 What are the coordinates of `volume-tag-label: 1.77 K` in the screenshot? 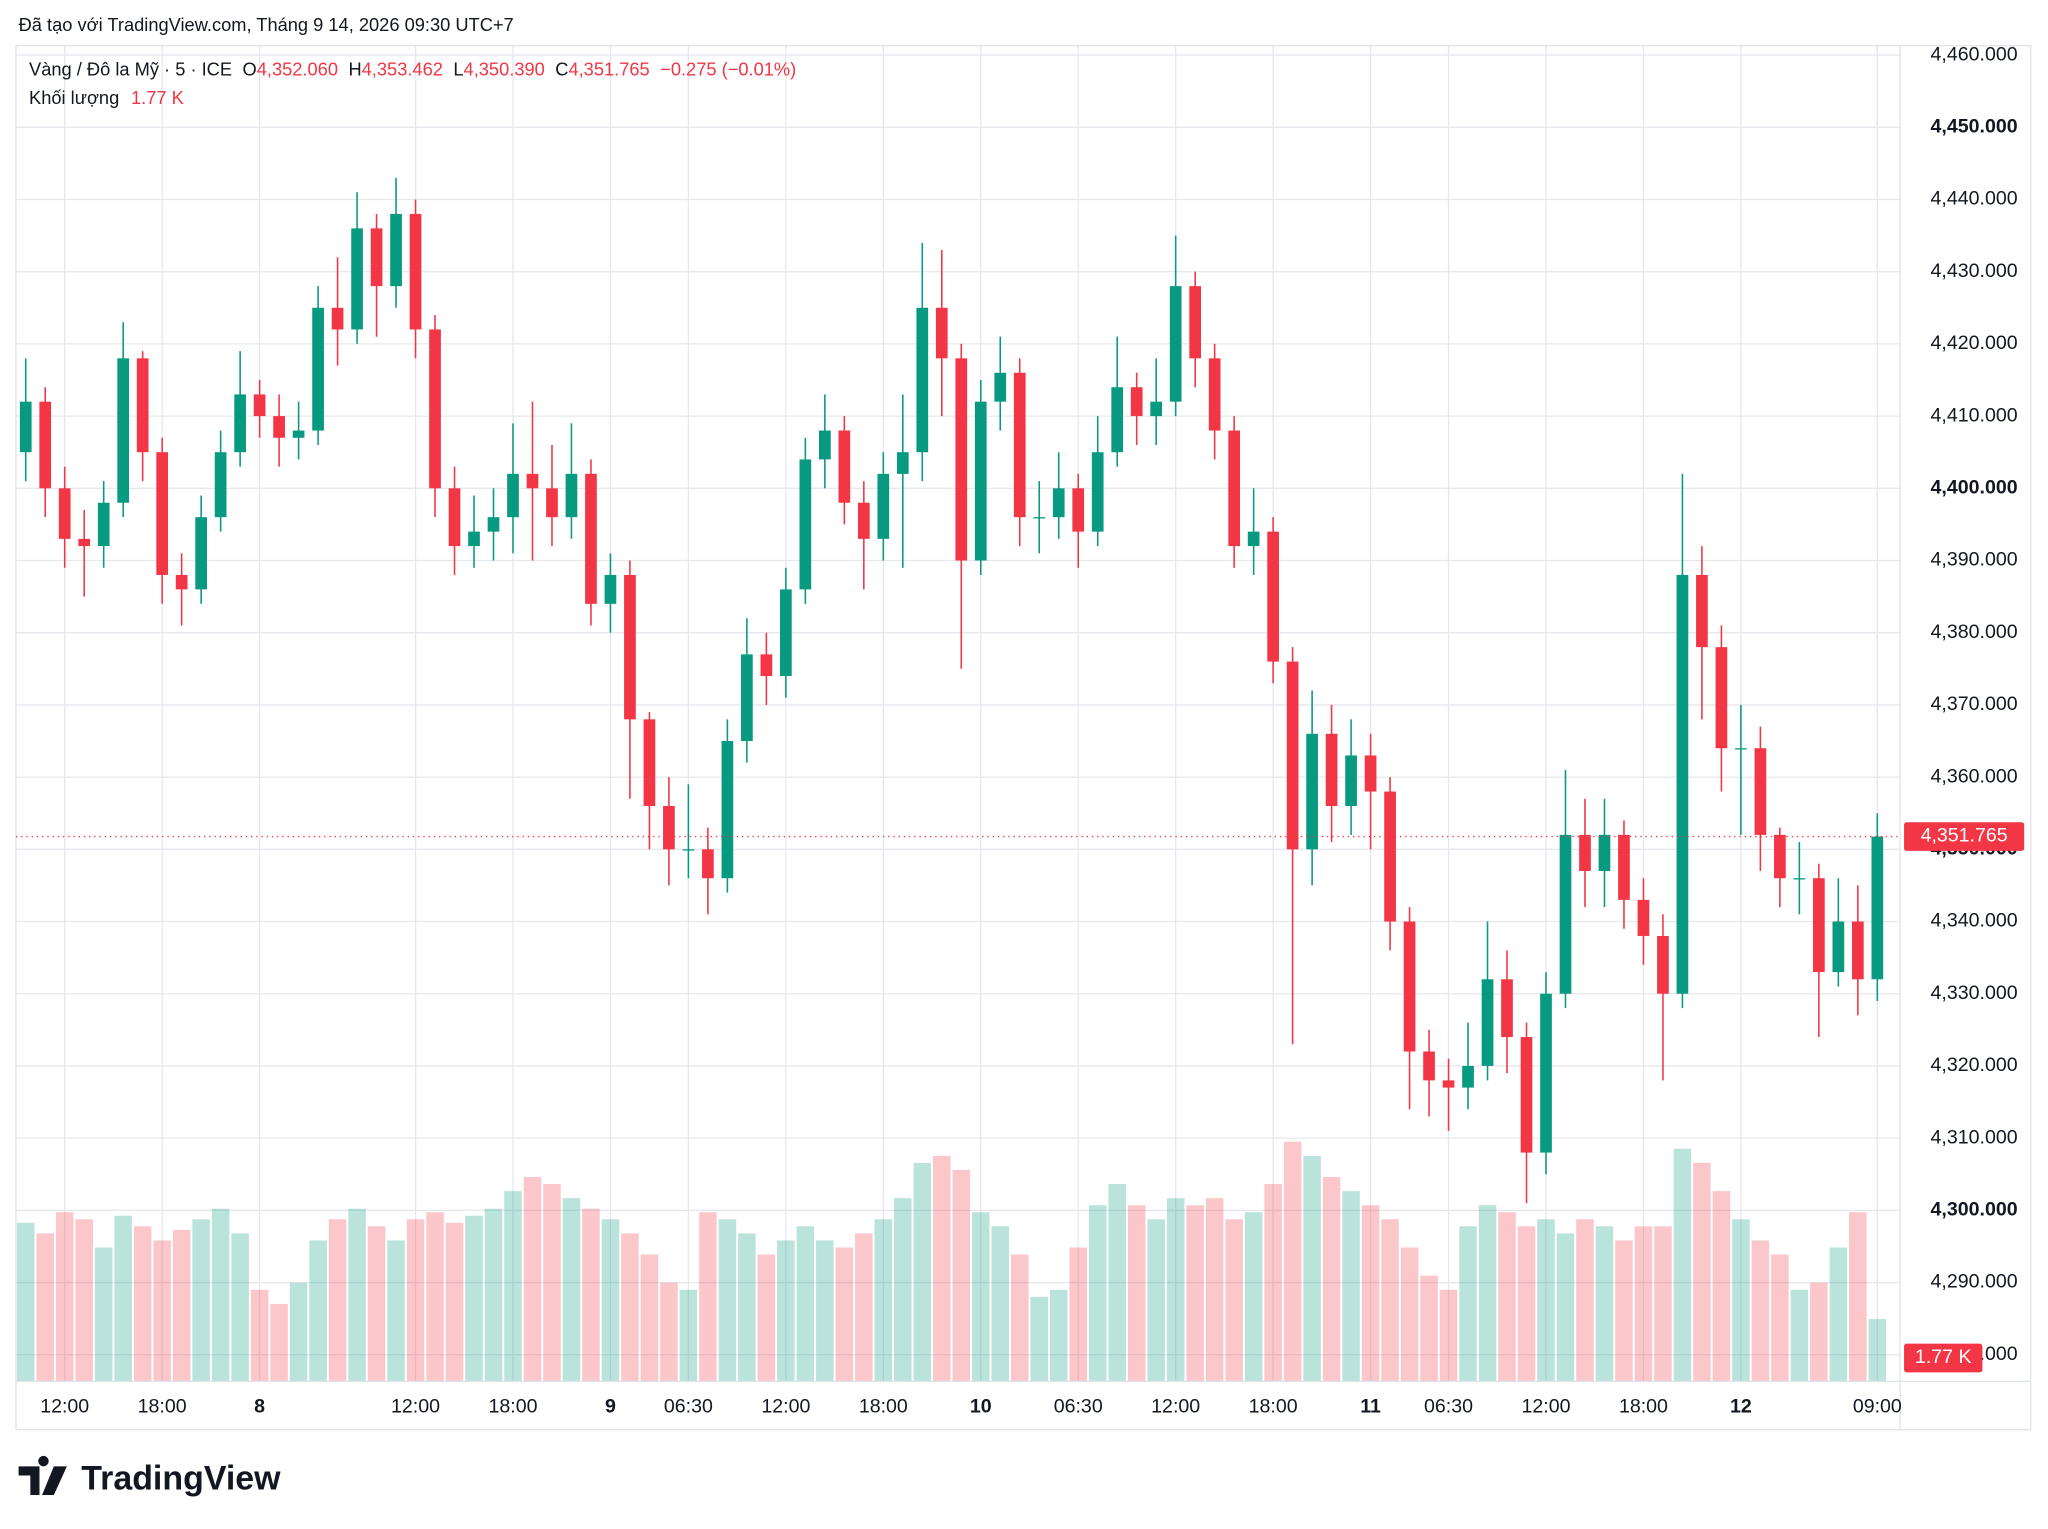 It's located at (1943, 1357).